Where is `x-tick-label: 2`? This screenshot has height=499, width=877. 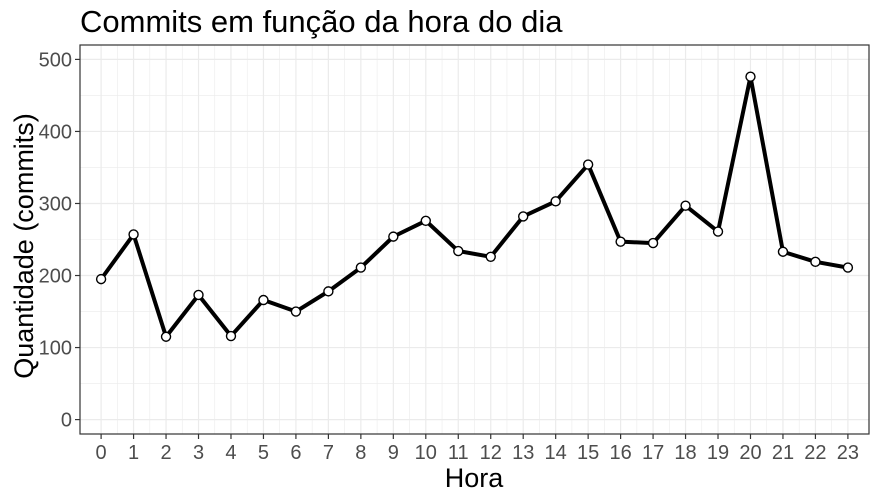
x-tick-label: 2 is located at coordinates (165, 453).